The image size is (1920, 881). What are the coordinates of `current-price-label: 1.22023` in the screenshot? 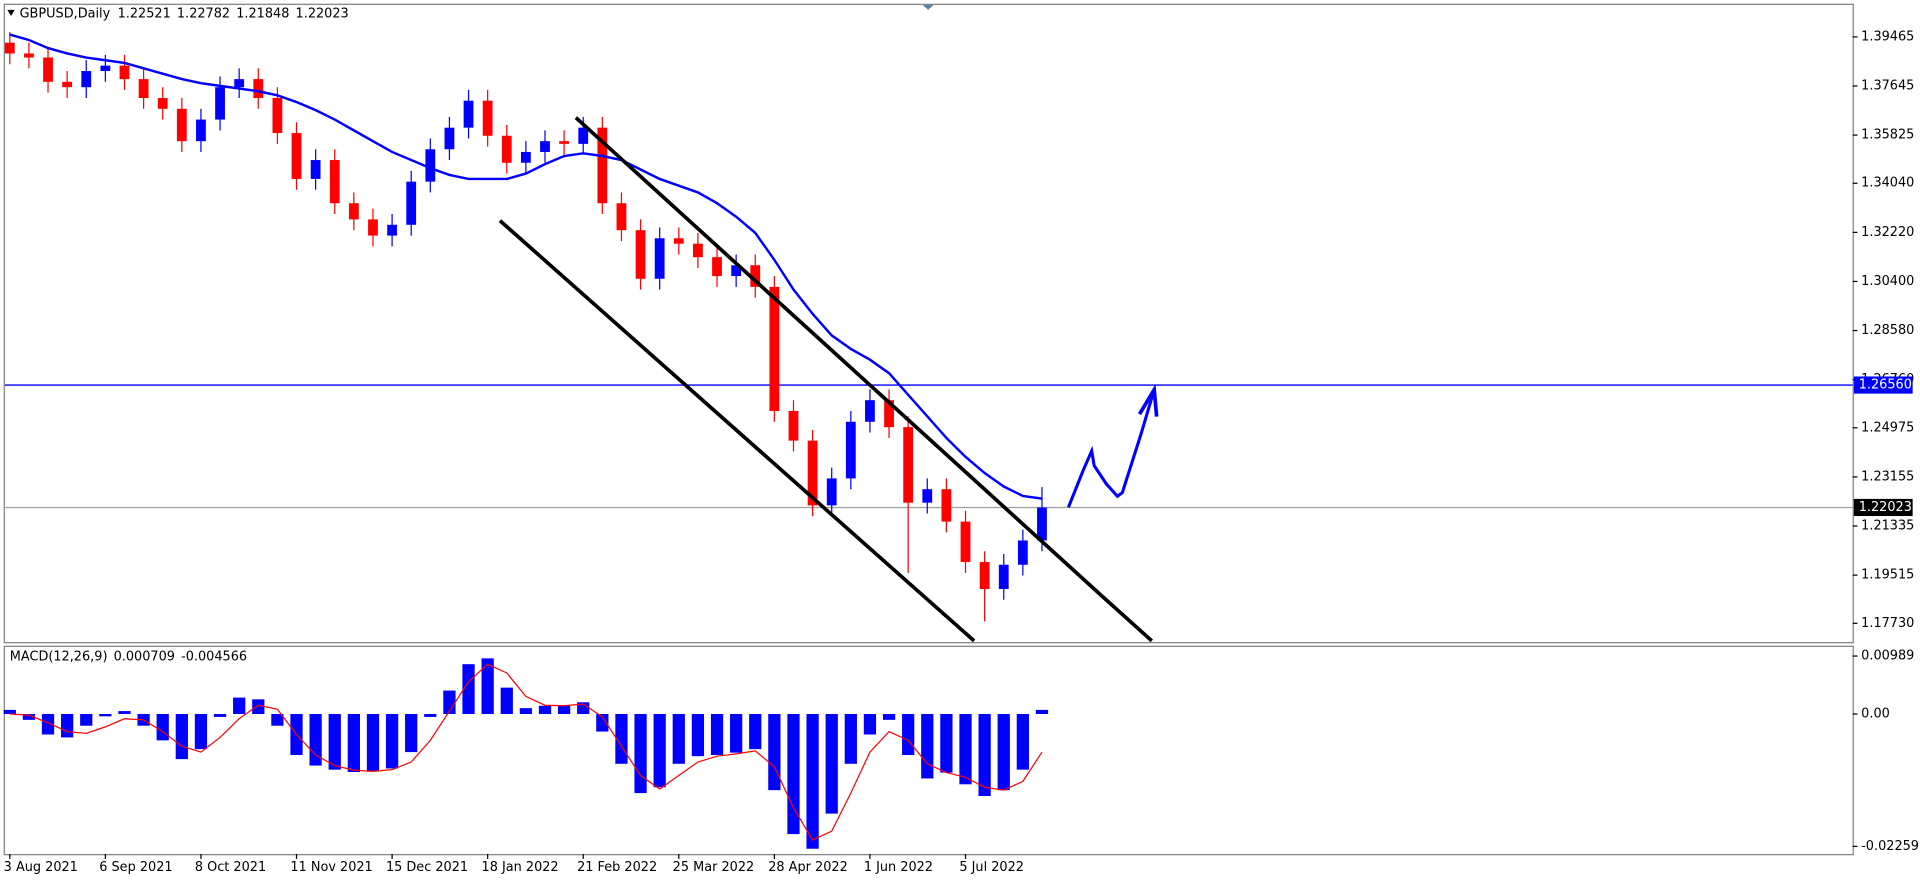 It's located at (1885, 507).